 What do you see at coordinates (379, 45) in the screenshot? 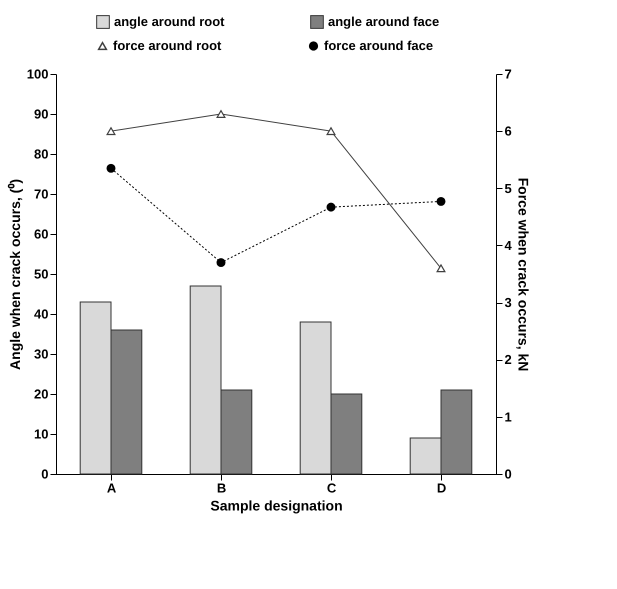
I see `legend-label: force around face` at bounding box center [379, 45].